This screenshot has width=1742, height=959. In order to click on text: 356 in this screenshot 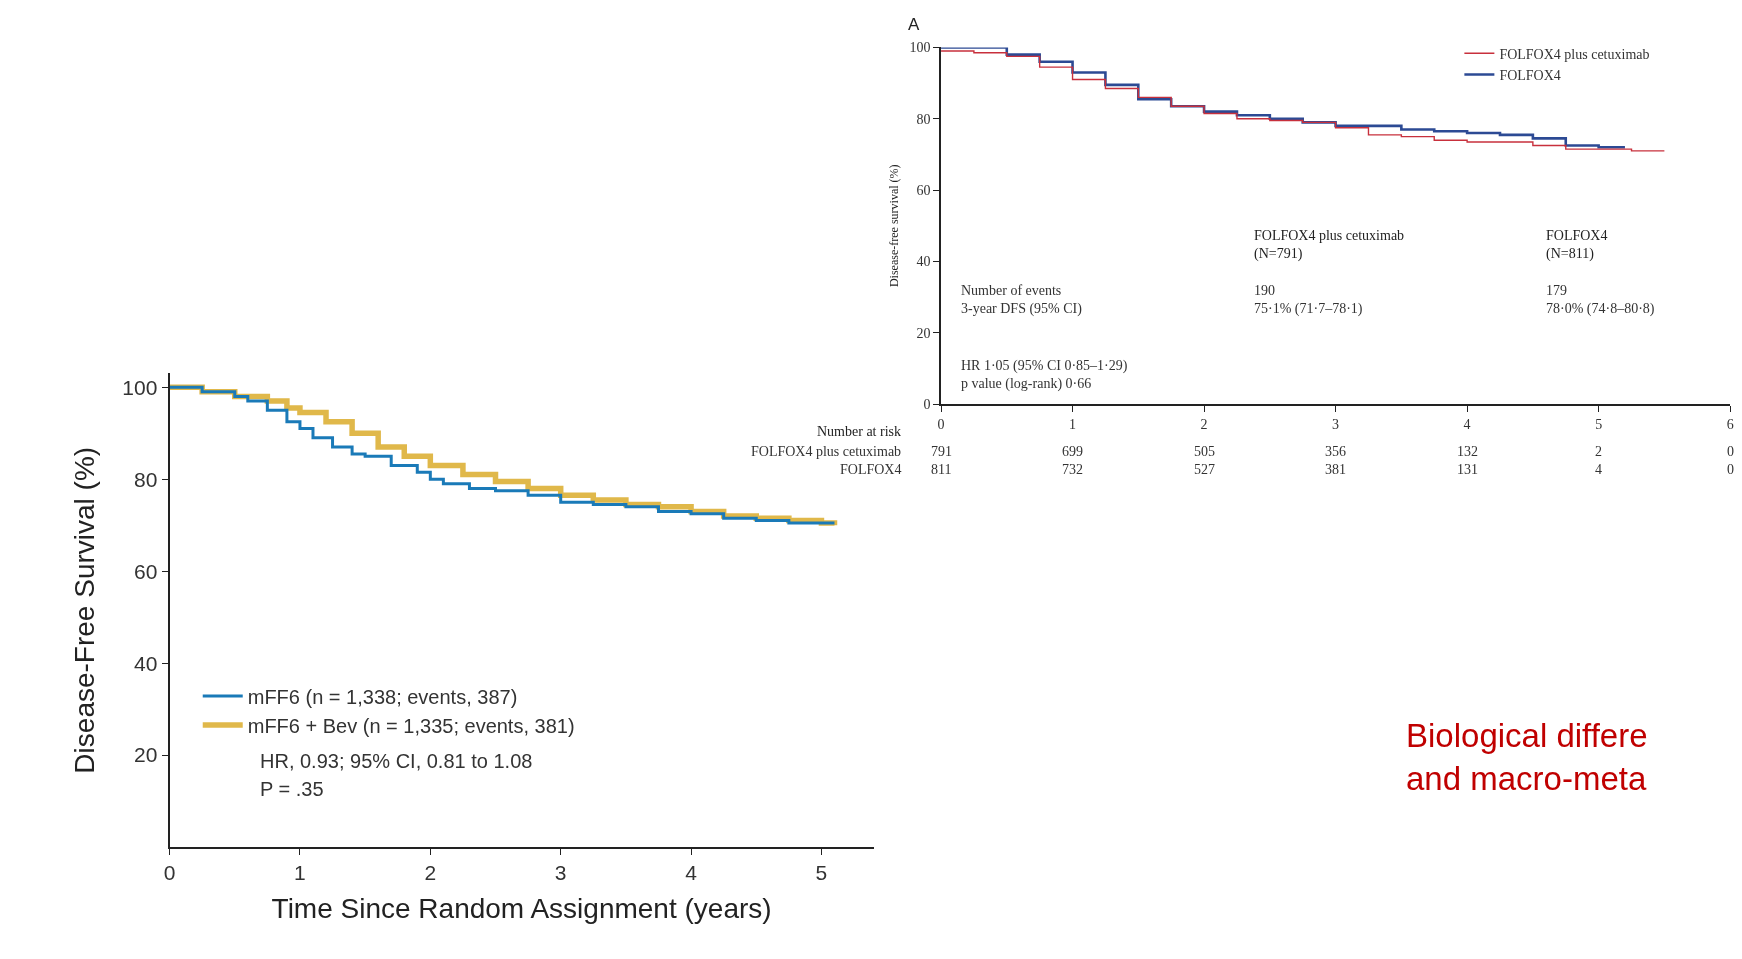, I will do `click(1335, 451)`.